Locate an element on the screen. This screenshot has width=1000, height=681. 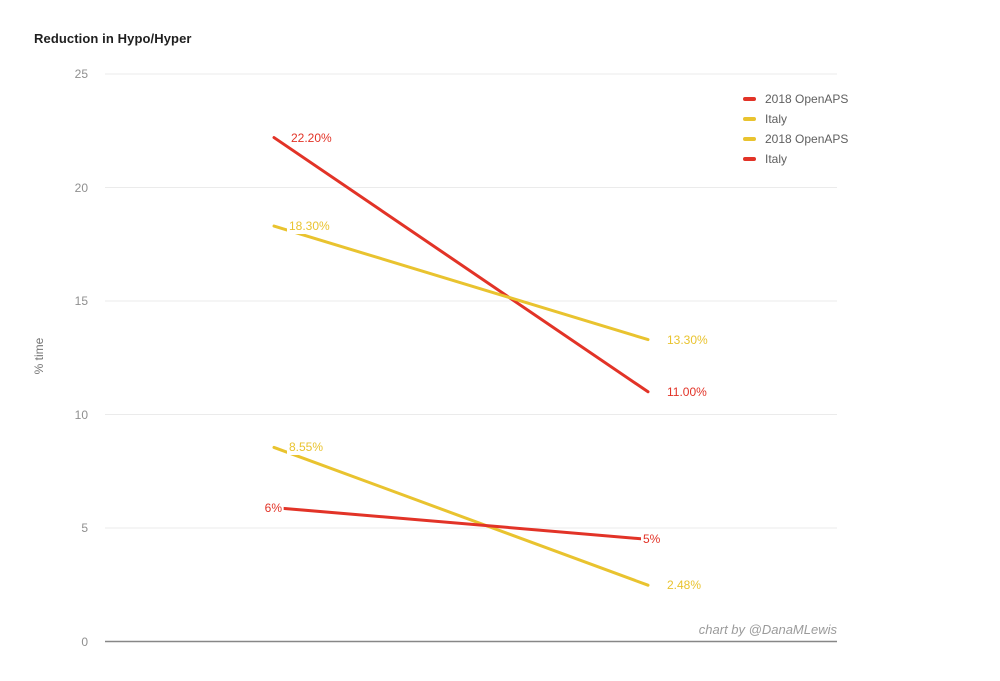
data-point-label: 22.20% is located at coordinates (311, 137).